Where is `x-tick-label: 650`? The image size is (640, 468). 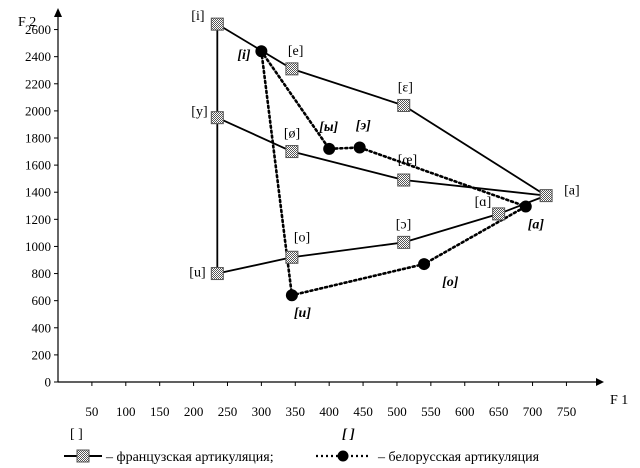
x-tick-label: 650 is located at coordinates (499, 411).